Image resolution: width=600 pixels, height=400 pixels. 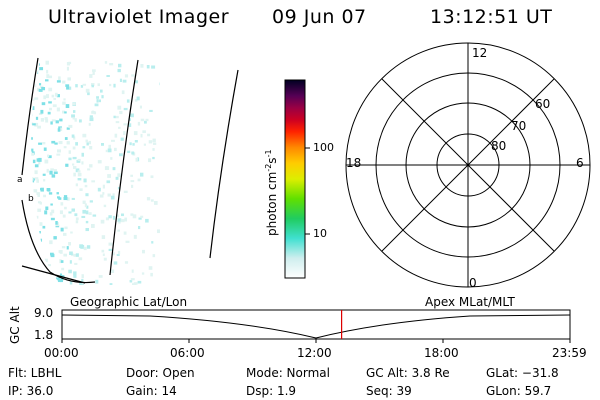 What do you see at coordinates (151, 391) in the screenshot?
I see `info-gain: Gain: 14` at bounding box center [151, 391].